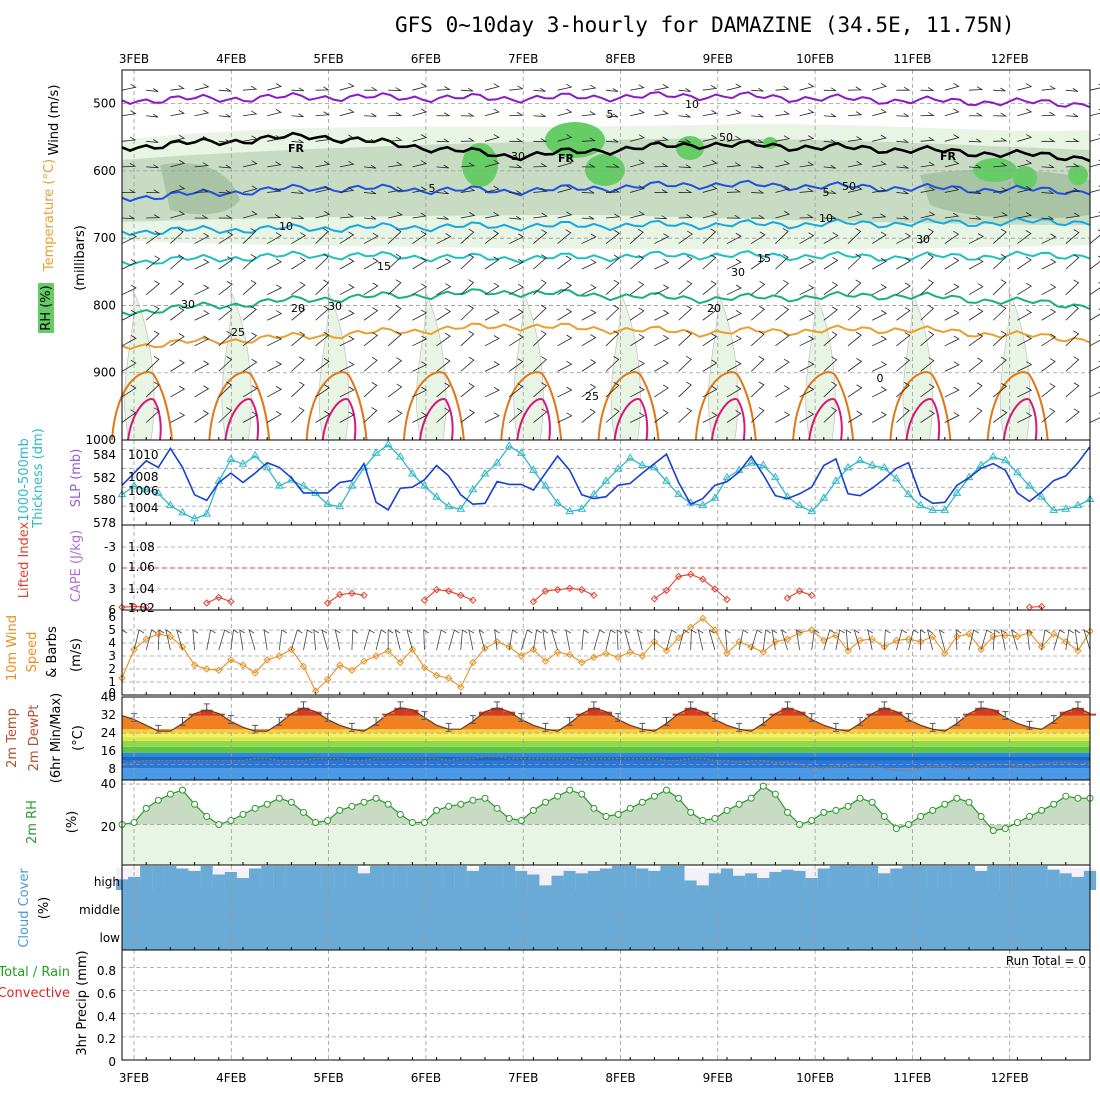  What do you see at coordinates (72, 822) in the screenshot?
I see `ylabel-rh2m-units: (%)` at bounding box center [72, 822].